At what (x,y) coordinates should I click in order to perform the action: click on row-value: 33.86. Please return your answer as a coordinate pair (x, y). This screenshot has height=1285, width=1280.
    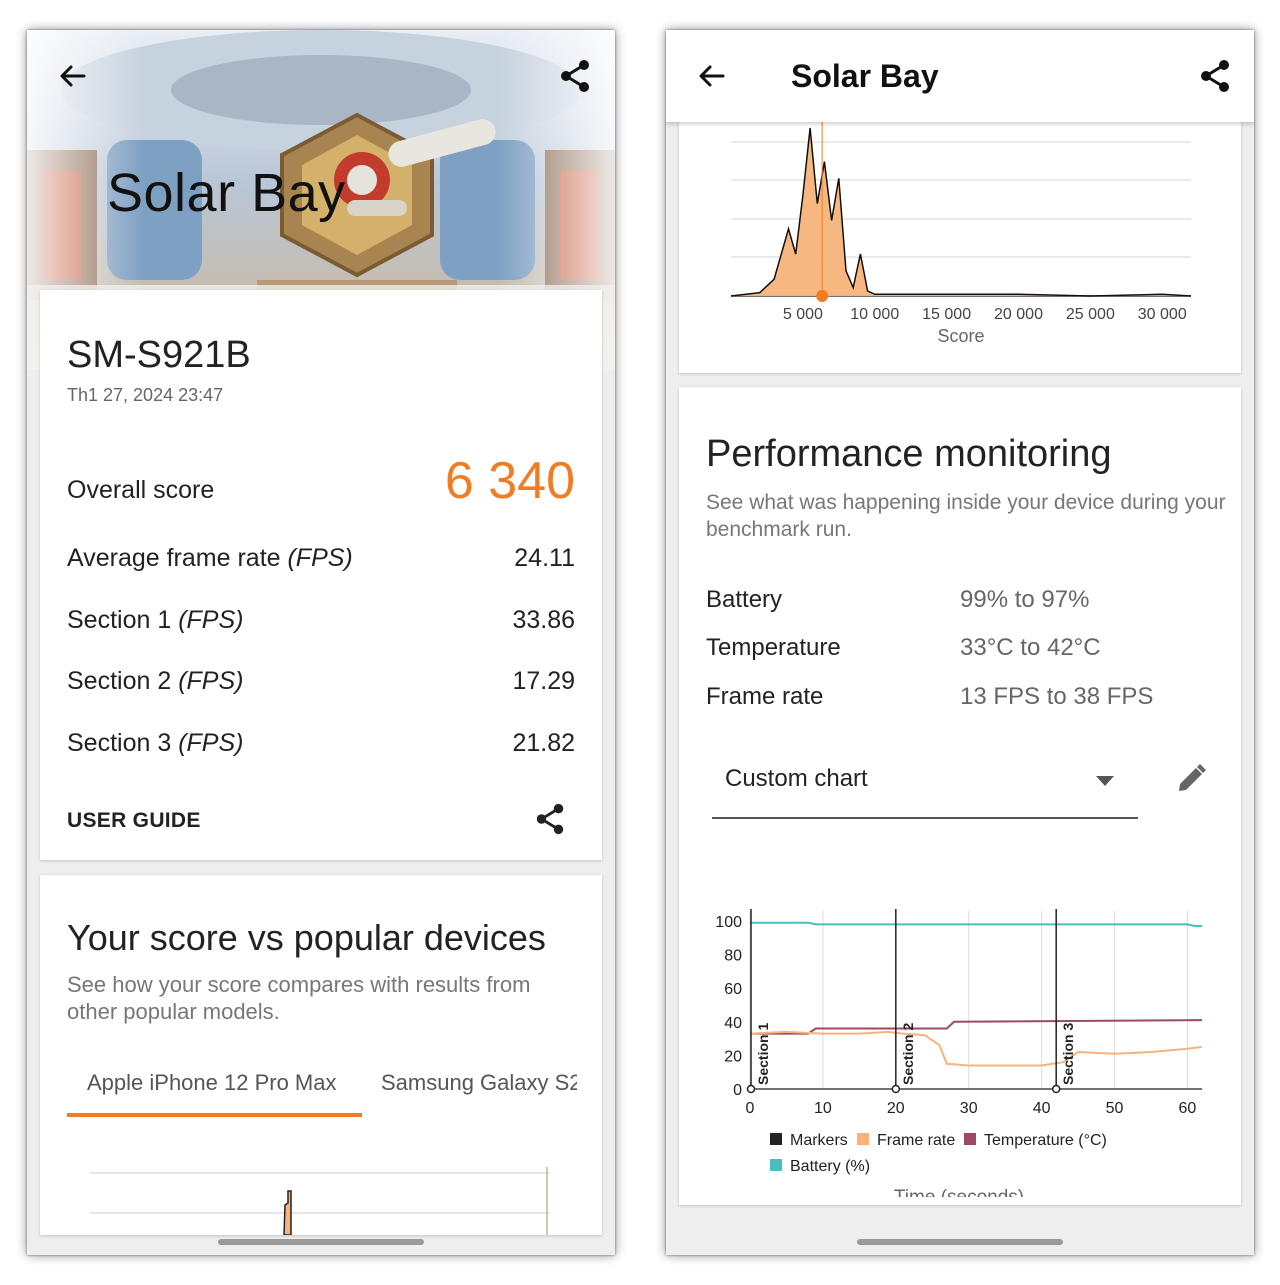
    Looking at the image, I should click on (543, 620).